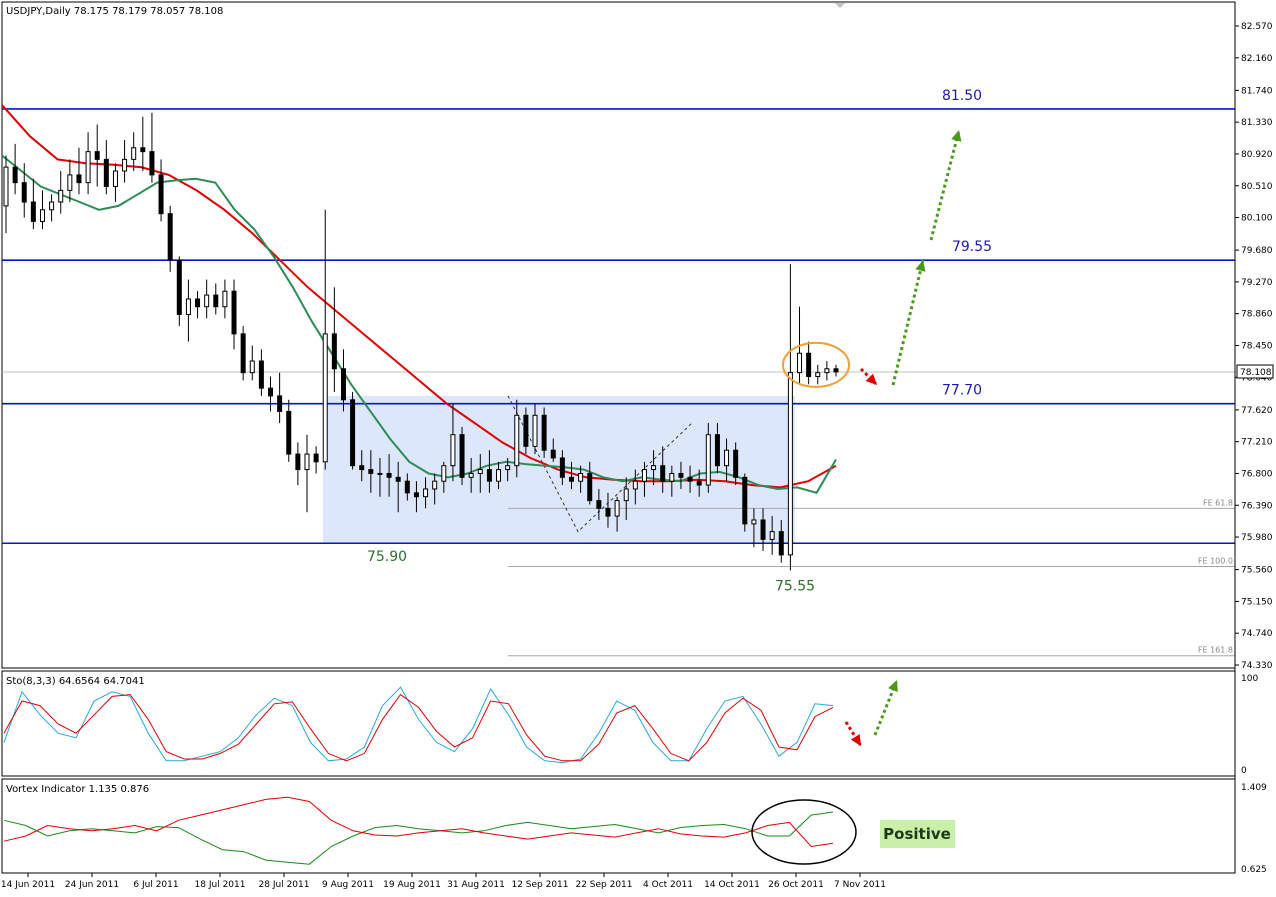 The width and height of the screenshot is (1276, 897). What do you see at coordinates (1257, 443) in the screenshot?
I see `y-tick-label: 77.210` at bounding box center [1257, 443].